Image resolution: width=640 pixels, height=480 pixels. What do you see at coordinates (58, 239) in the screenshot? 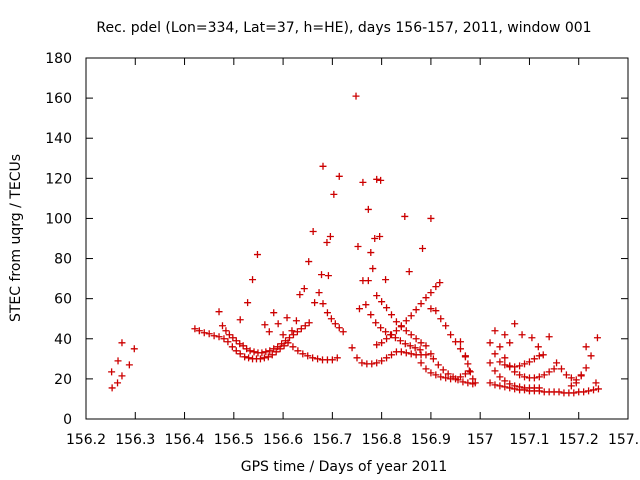
I see `y-axis-tick-labels: 0 20 40 60 80 100 120 140 160 180` at bounding box center [58, 239].